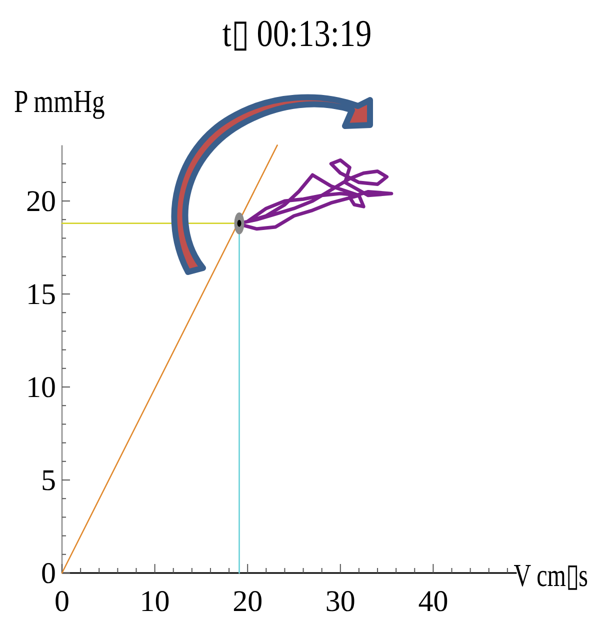 The image size is (594, 634). I want to click on x-tick-label: 20, so click(247, 601).